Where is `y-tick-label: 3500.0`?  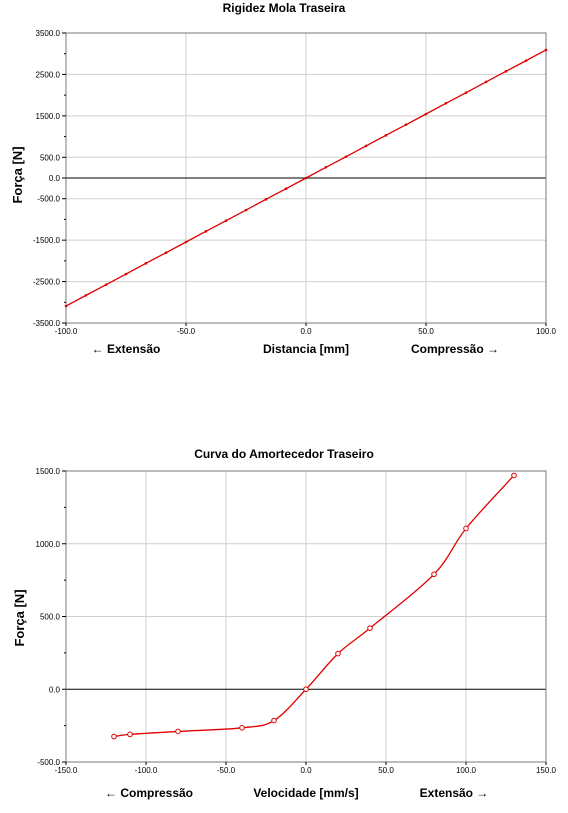
y-tick-label: 3500.0 is located at coordinates (48, 33).